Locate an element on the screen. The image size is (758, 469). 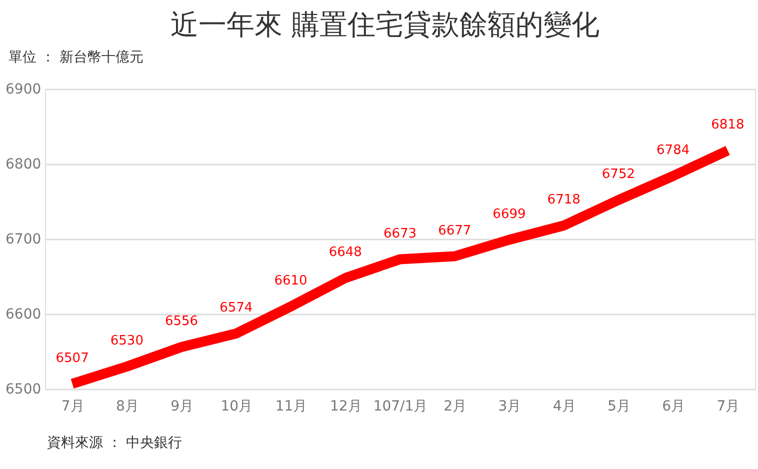
x-tick-label: 11月 is located at coordinates (291, 406).